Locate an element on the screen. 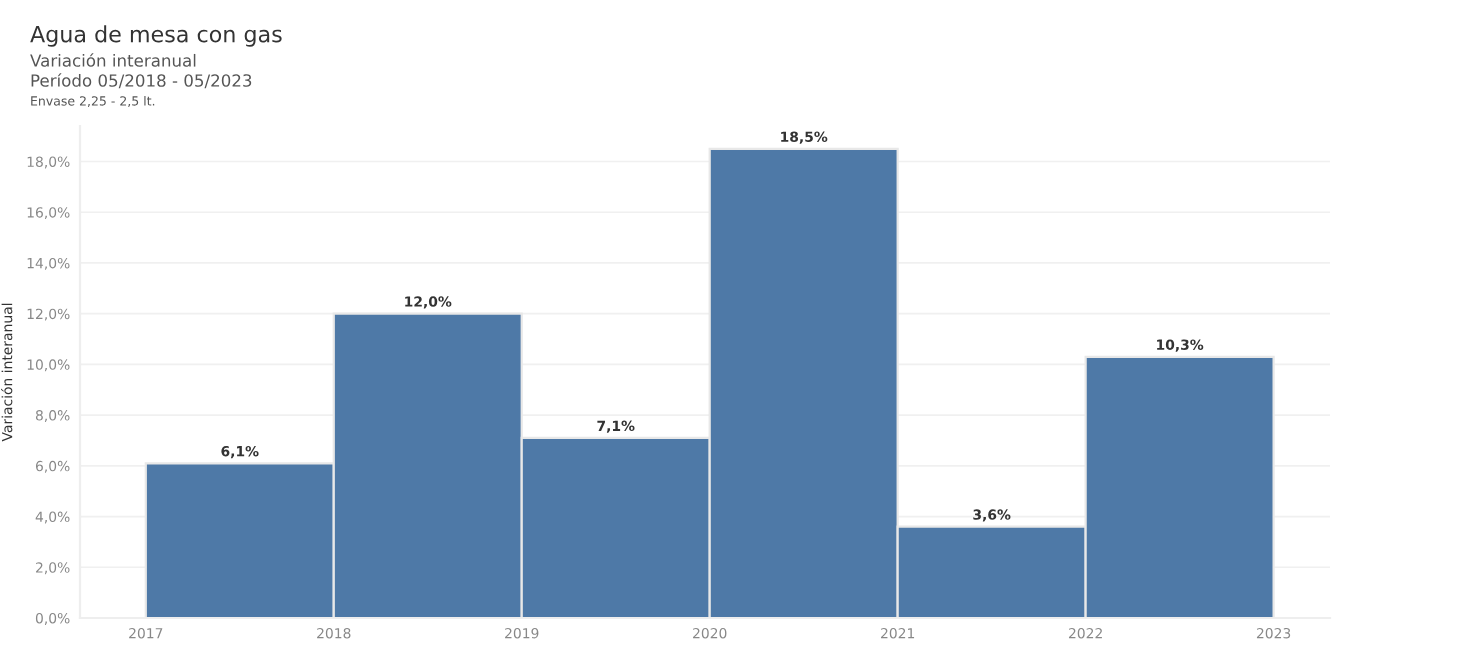 The width and height of the screenshot is (1460, 658). chart-title: Agua de mesa con gas is located at coordinates (156, 36).